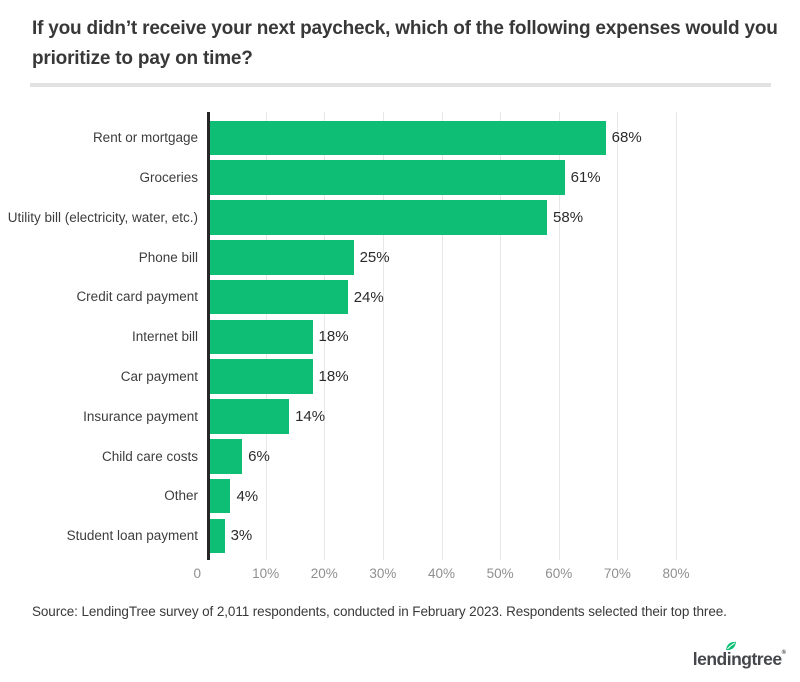  What do you see at coordinates (310, 416) in the screenshot?
I see `value-label: 14%` at bounding box center [310, 416].